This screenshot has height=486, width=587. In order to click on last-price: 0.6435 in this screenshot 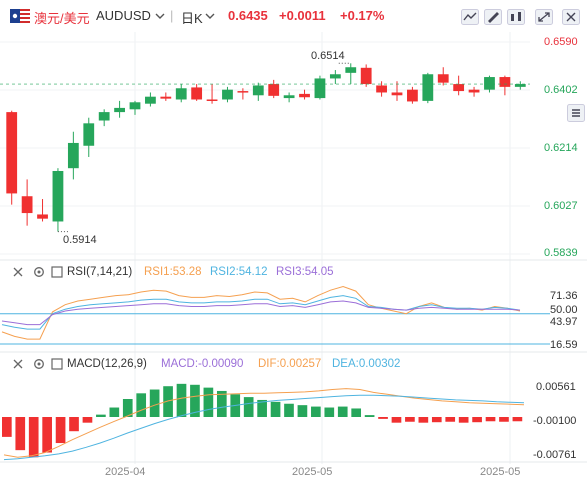, I will do `click(248, 15)`.